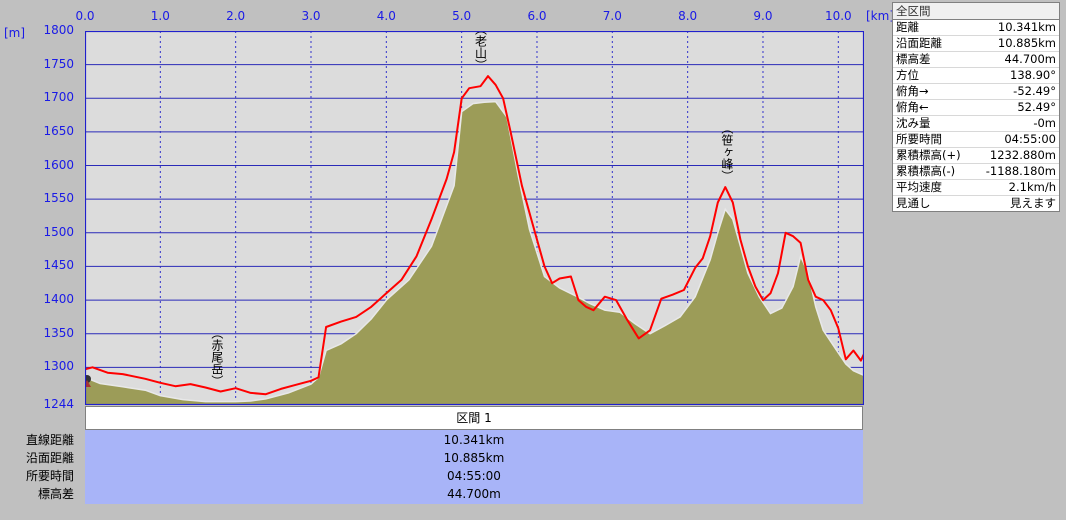  I want to click on summary-row: 俯角→ -52.49°, so click(976, 92).